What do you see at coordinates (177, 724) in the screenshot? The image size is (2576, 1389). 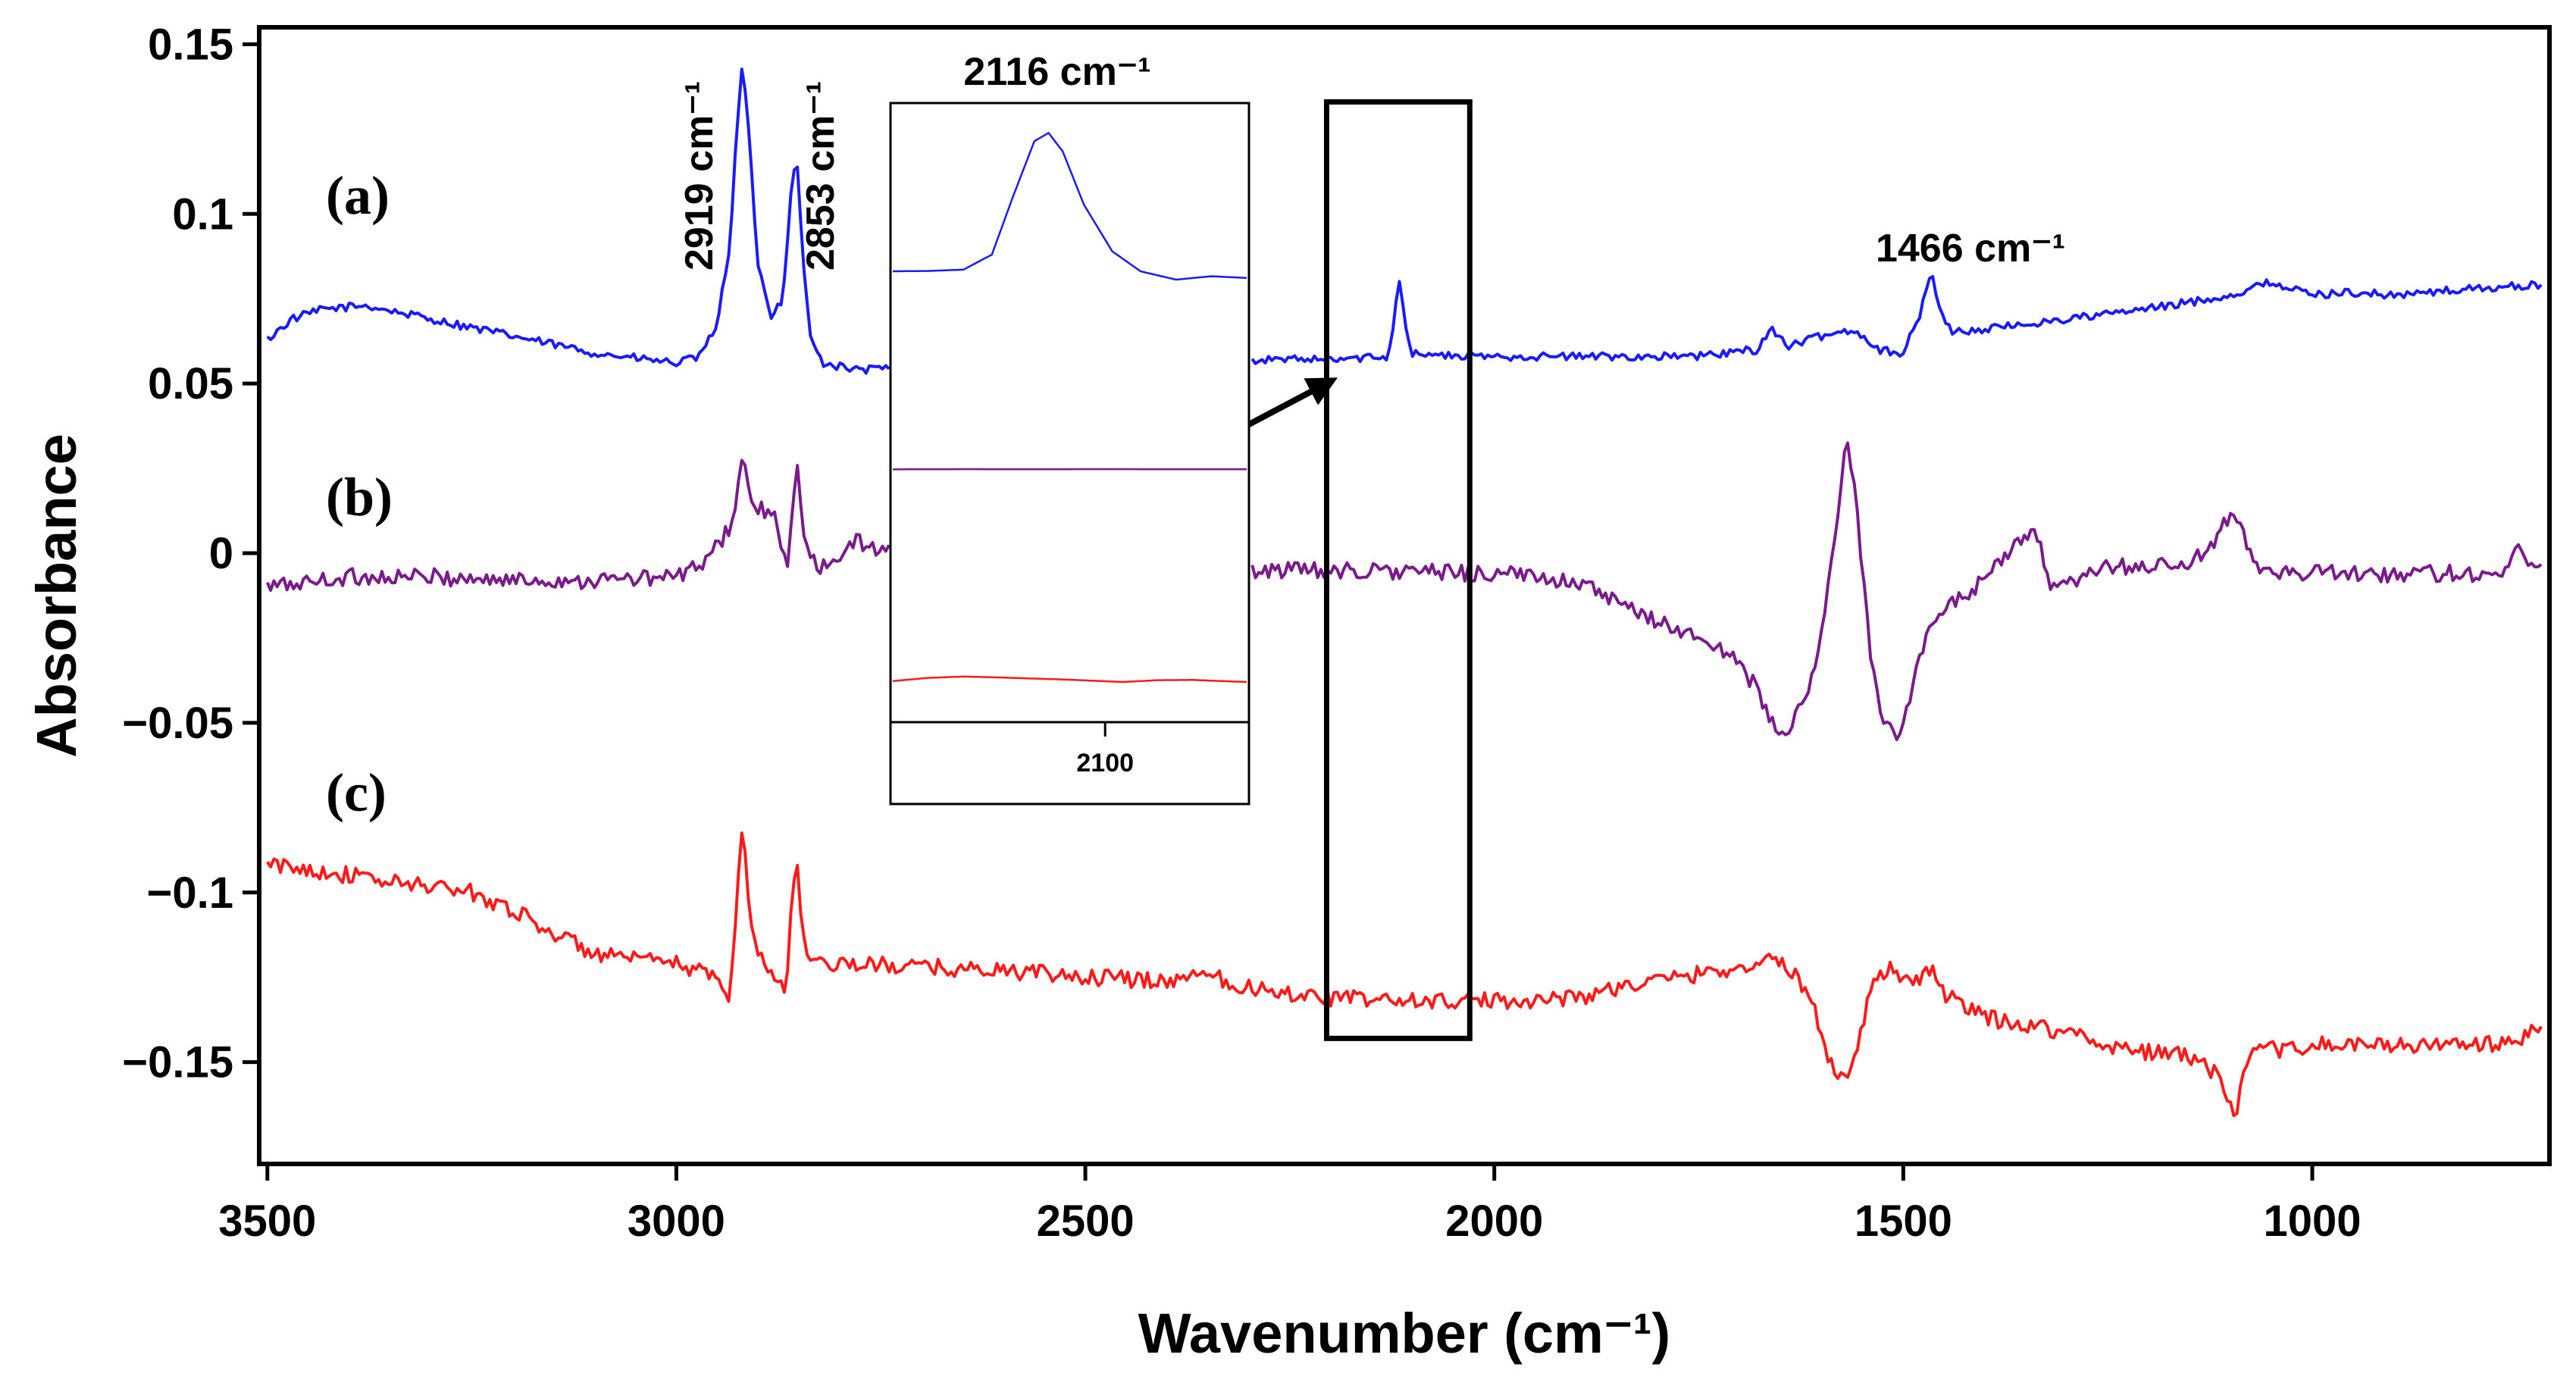 I see `y-tick-label: −0.05` at bounding box center [177, 724].